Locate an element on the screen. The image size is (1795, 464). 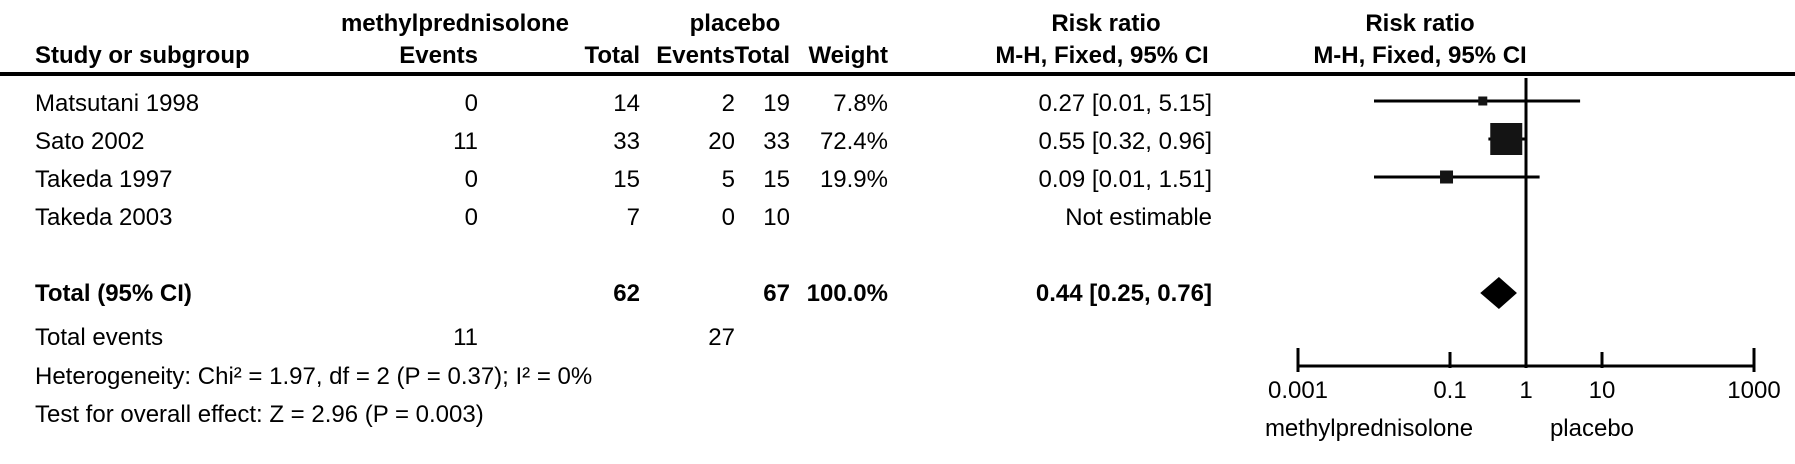
col-header-study: Study or subgroup is located at coordinates (142, 55).